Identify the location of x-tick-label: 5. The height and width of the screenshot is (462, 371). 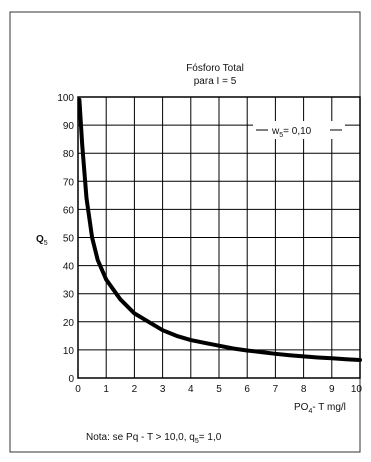
(219, 389).